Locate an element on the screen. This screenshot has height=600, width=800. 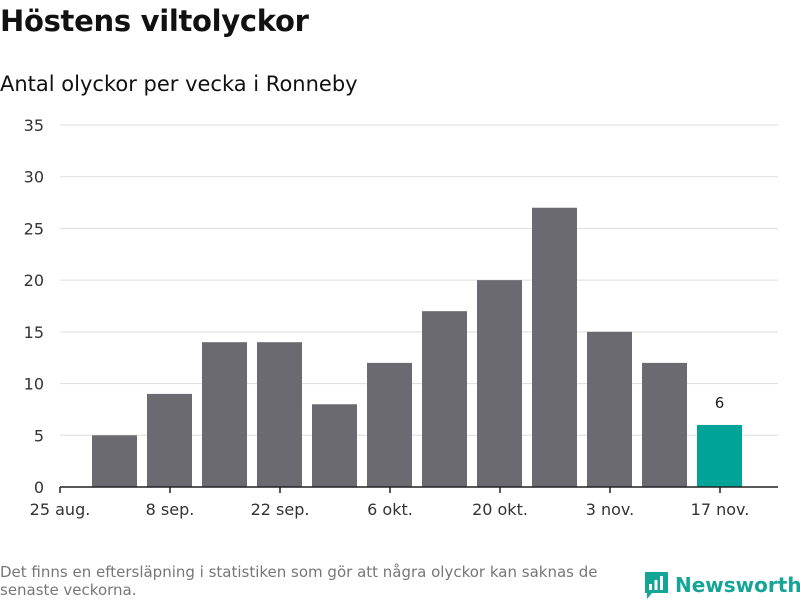
chart-title: Höstens viltolyckor is located at coordinates (154, 21).